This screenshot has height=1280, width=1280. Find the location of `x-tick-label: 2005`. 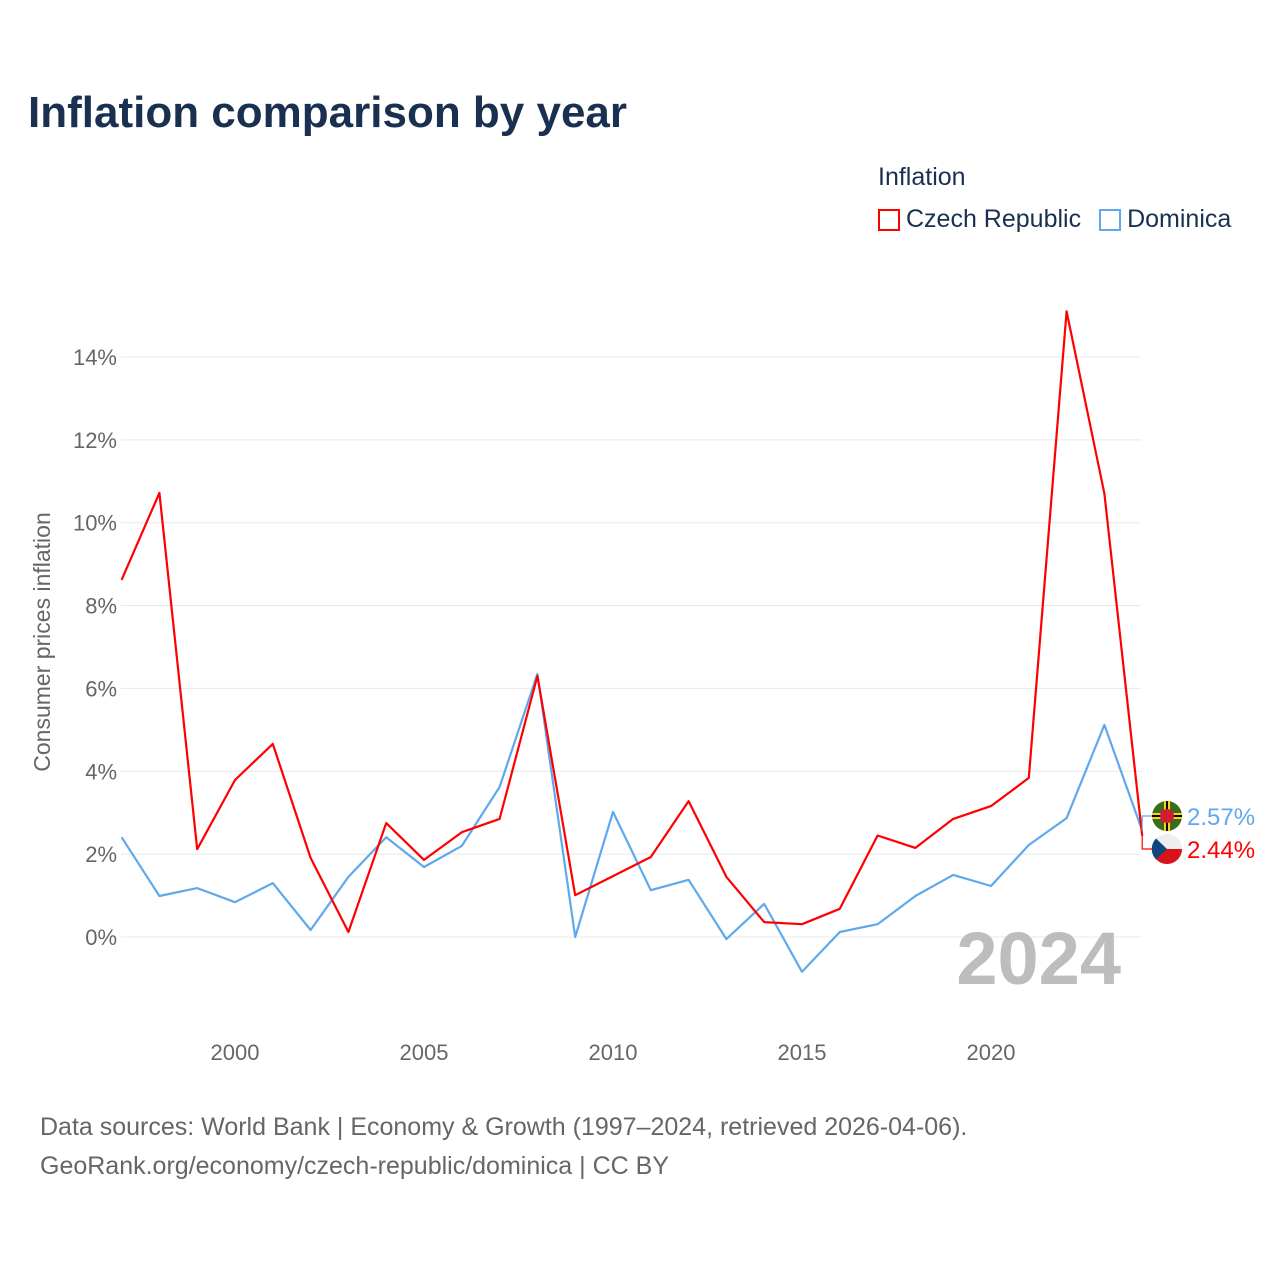

x-tick-label: 2005 is located at coordinates (424, 1052).